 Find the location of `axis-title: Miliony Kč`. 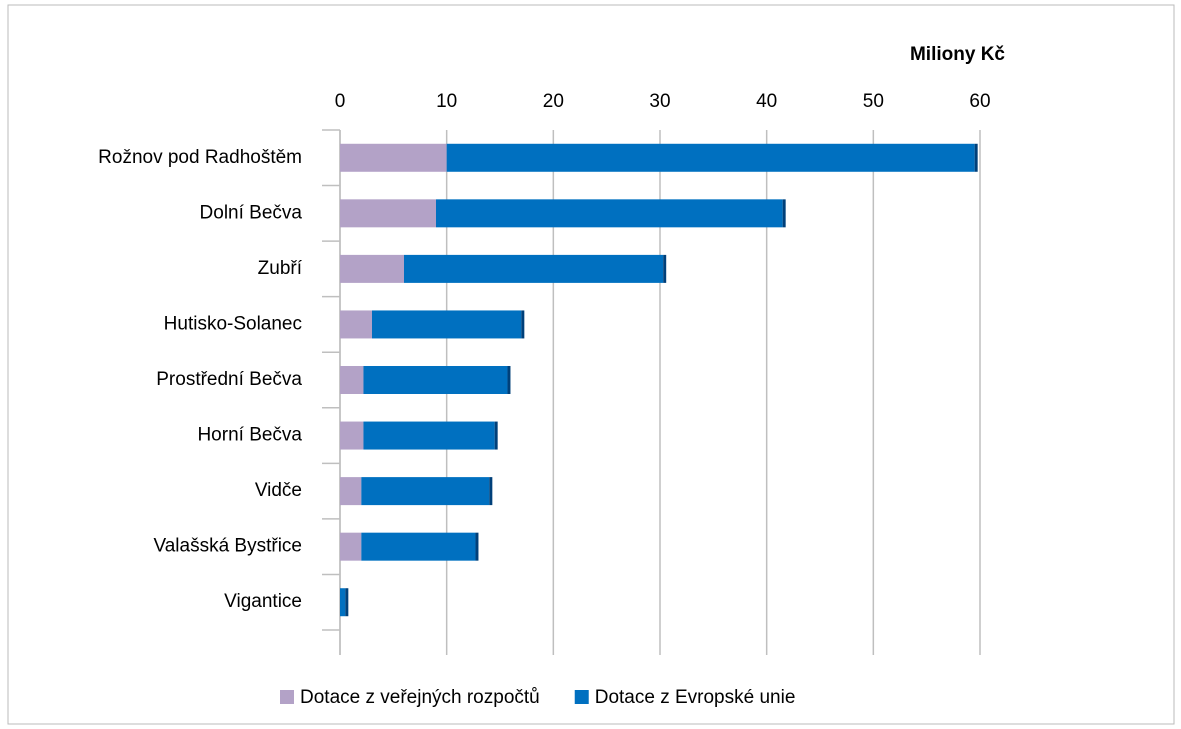

axis-title: Miliony Kč is located at coordinates (957, 54).